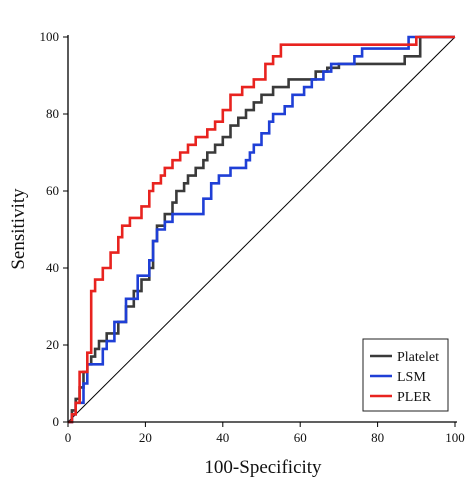 The width and height of the screenshot is (474, 491). I want to click on y-tick-label: 80, so click(52, 113).